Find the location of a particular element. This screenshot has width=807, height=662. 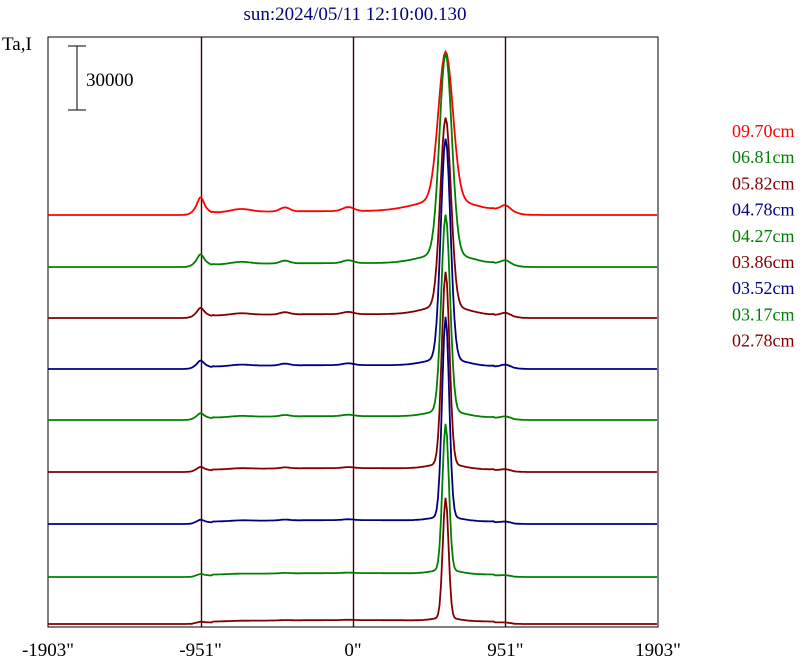

legend-entry: 03.86cm is located at coordinates (763, 262).